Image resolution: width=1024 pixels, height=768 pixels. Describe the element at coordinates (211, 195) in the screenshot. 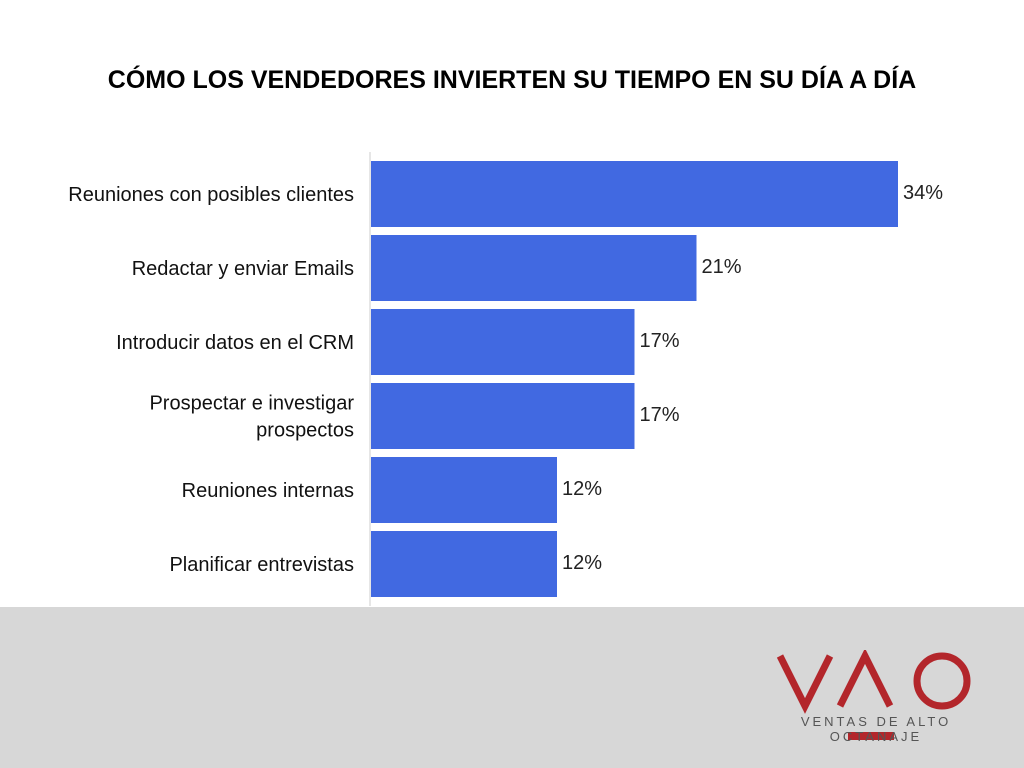

I see `category-label: Reuniones con posibles clientes` at that location.